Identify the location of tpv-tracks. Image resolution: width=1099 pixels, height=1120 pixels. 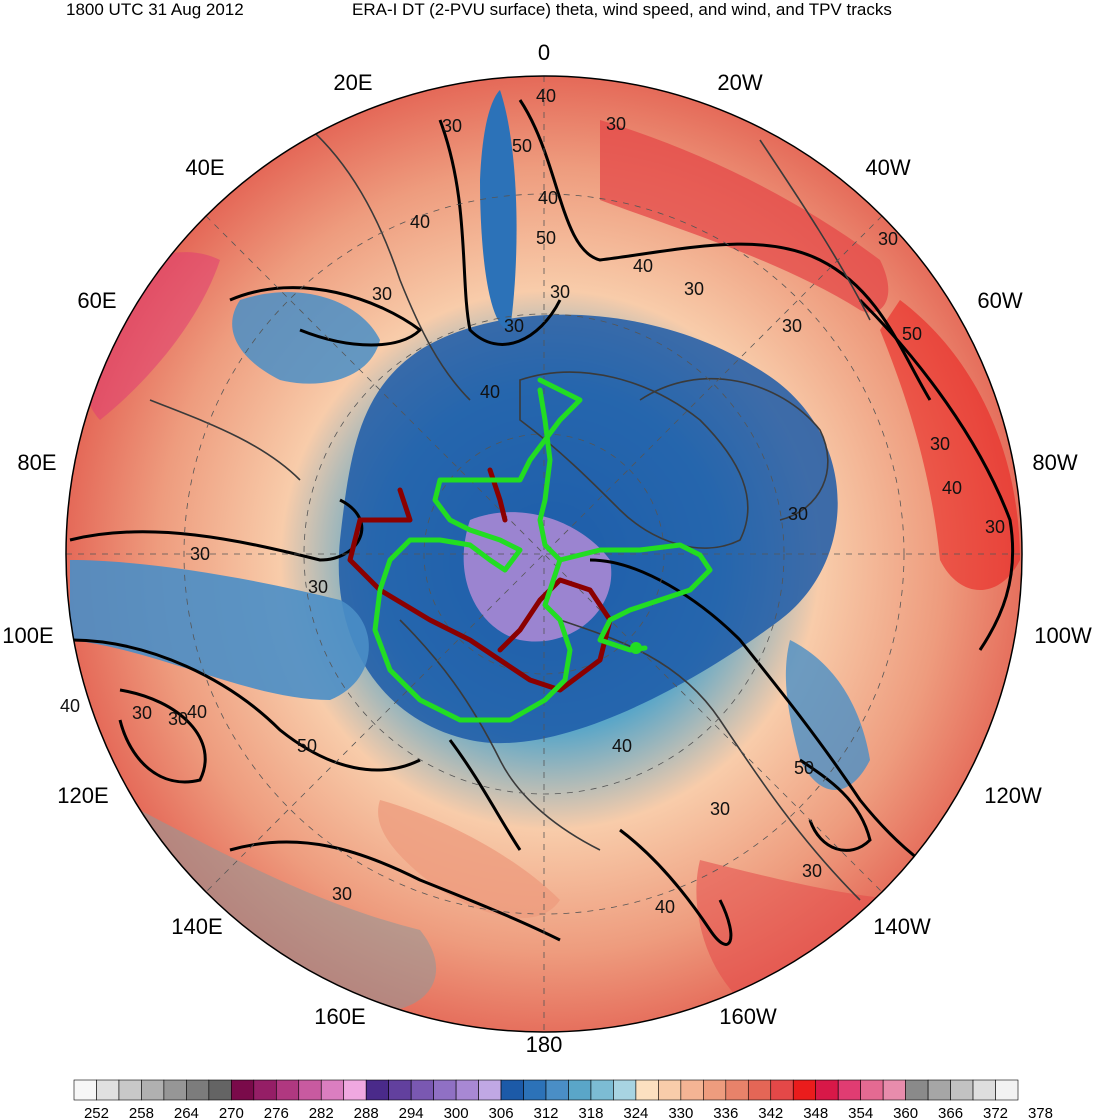
(530, 550).